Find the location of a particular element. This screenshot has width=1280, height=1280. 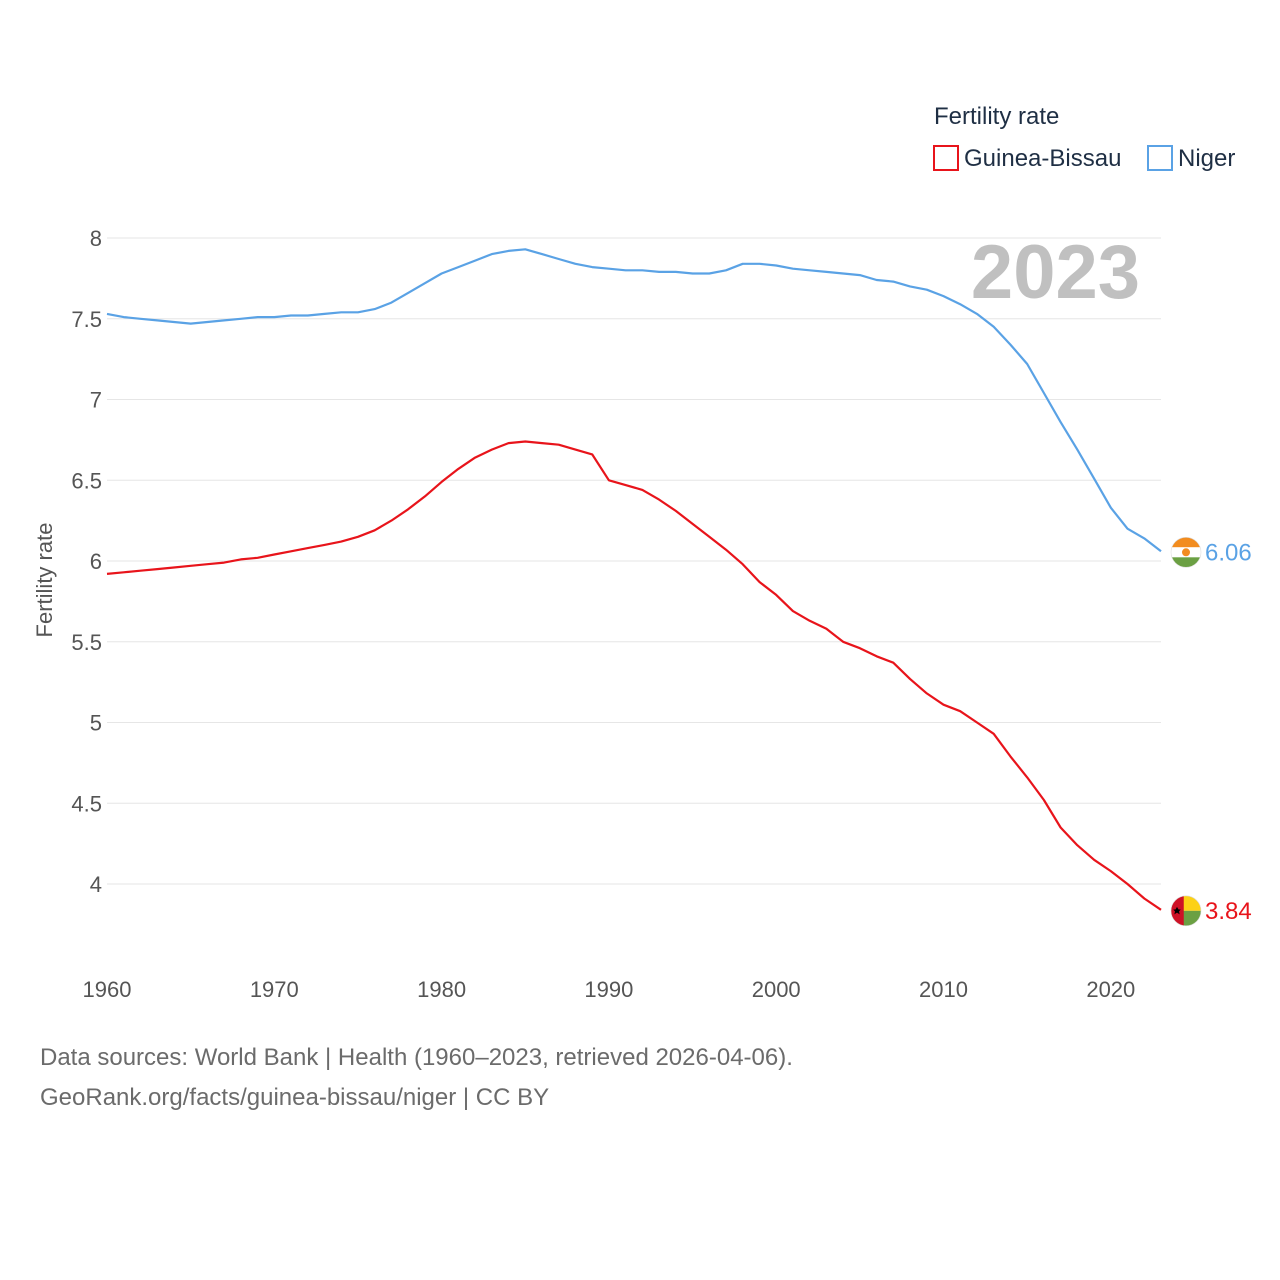

x-tick-label: 1990 is located at coordinates (608, 989).